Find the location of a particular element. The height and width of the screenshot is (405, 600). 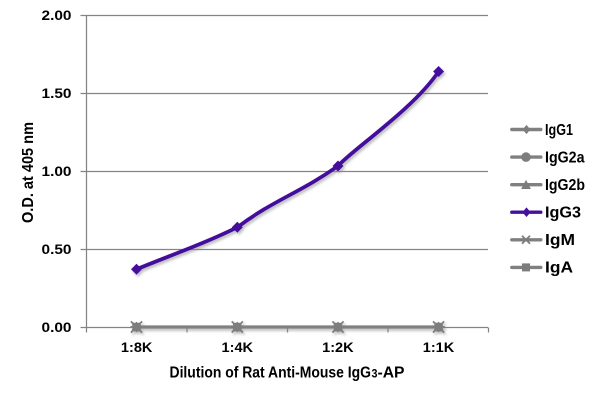

svg-text: 1:8K is located at coordinates (137, 347).